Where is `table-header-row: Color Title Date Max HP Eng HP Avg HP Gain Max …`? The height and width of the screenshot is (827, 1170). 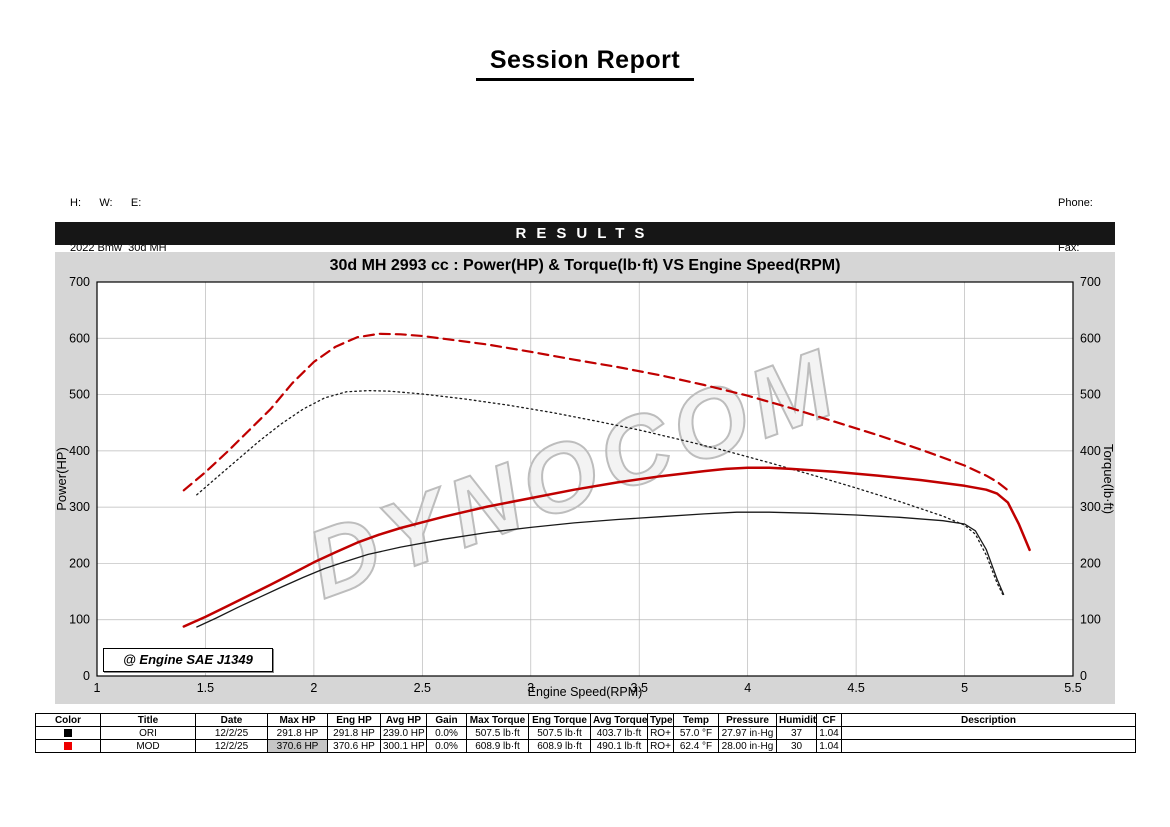 table-header-row: Color Title Date Max HP Eng HP Avg HP Gain Max … is located at coordinates (585, 720).